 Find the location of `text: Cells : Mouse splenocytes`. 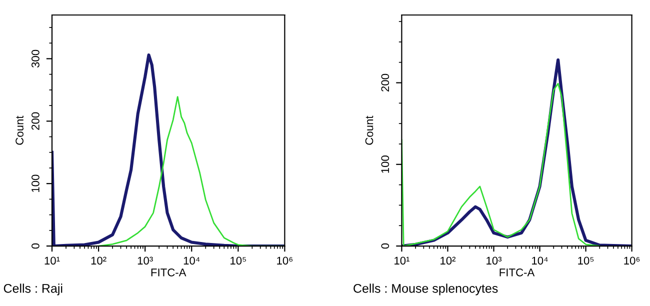

text: Cells : Mouse splenocytes is located at coordinates (426, 290).